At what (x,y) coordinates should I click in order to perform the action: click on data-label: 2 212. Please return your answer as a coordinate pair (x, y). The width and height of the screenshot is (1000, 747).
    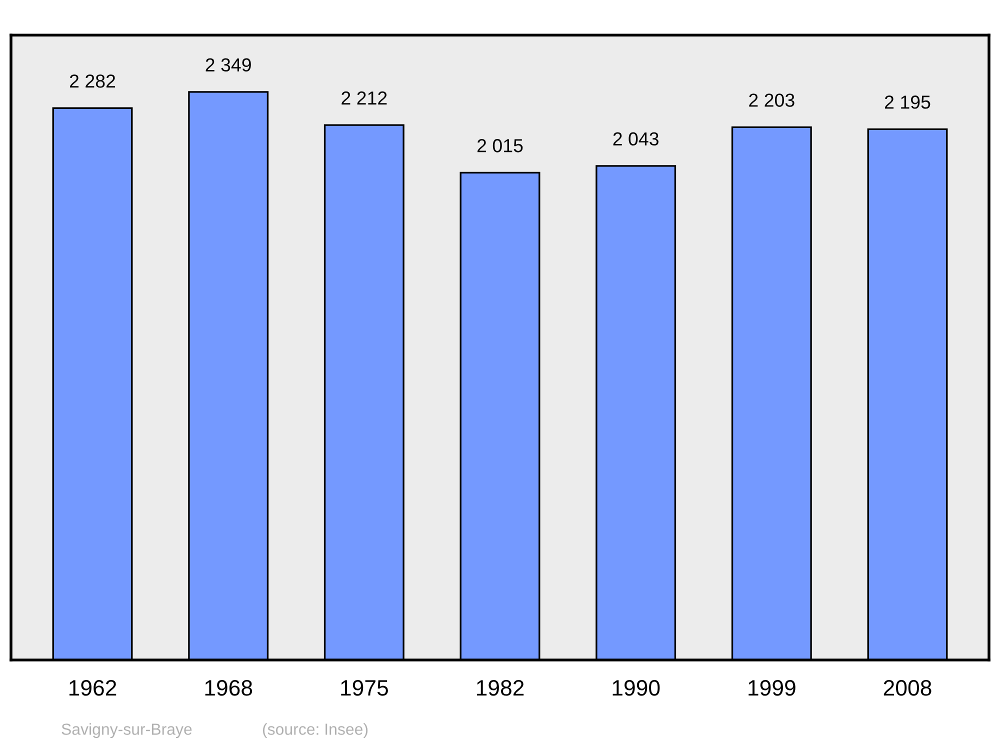
    Looking at the image, I should click on (364, 97).